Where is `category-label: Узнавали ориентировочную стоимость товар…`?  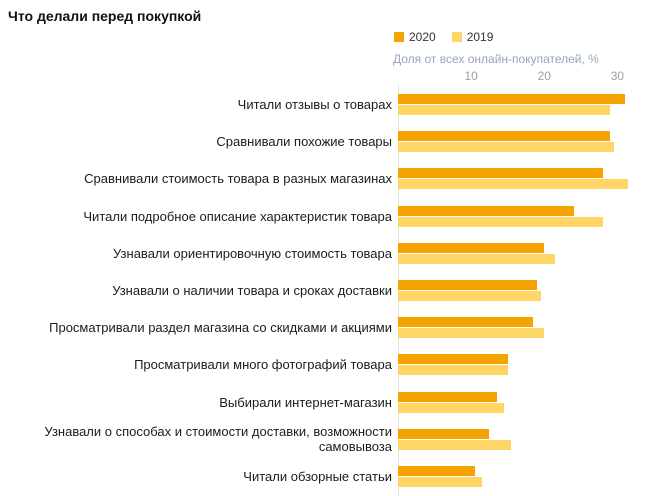
category-label: Узнавали ориентировочную стоимость товар… is located at coordinates (252, 253).